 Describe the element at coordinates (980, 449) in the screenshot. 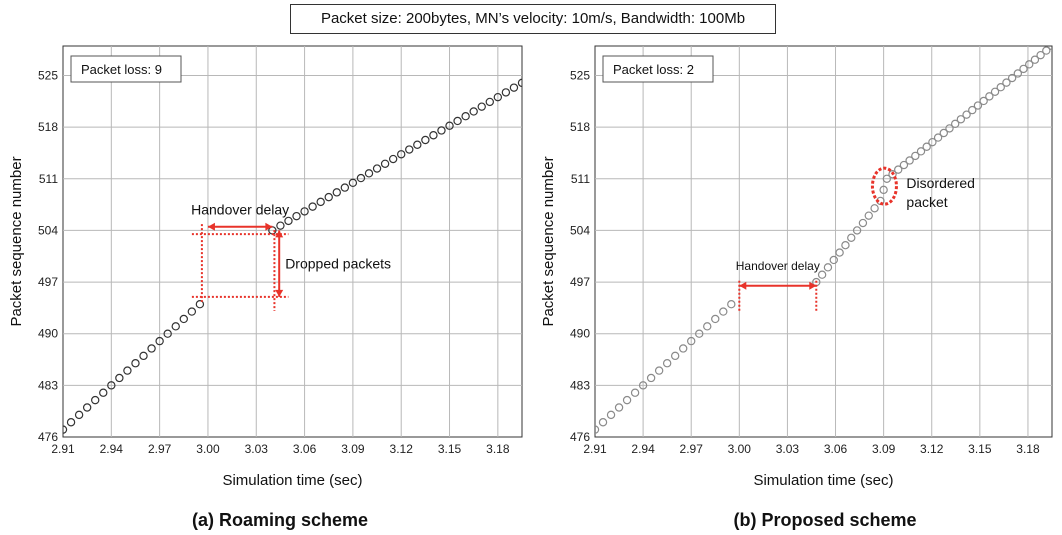

I see `x-tick-label: 3.15` at that location.